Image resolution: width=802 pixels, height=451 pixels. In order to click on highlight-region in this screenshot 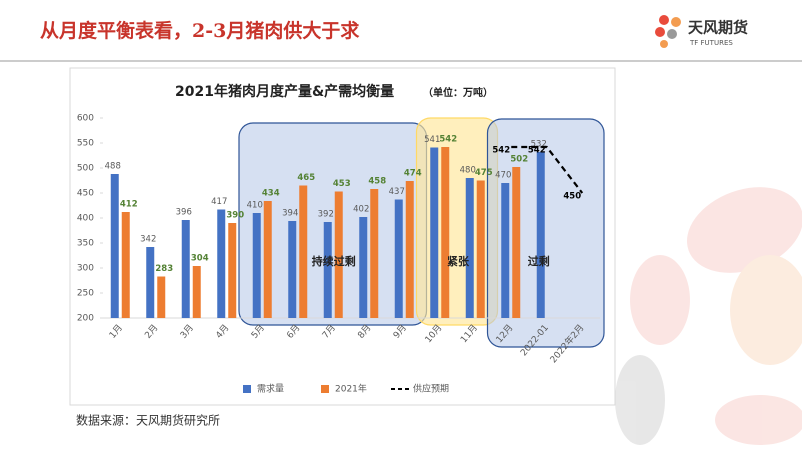, I will do `click(457, 221)`.